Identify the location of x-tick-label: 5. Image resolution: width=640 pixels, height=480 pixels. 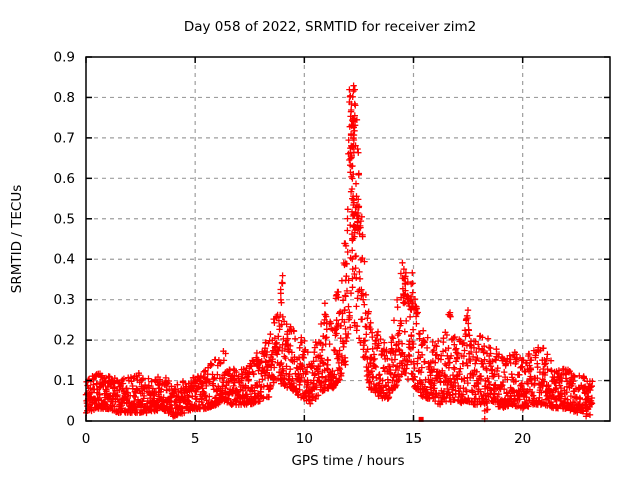
(195, 439).